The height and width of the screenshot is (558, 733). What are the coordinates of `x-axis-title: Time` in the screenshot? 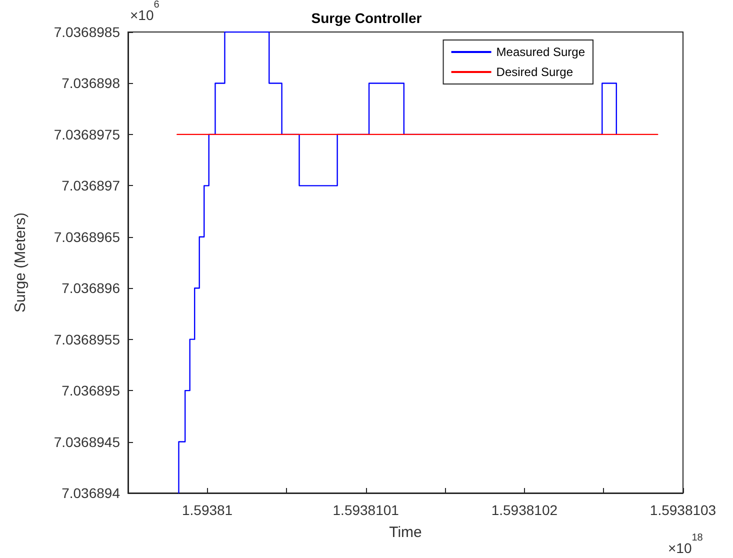 It's located at (405, 532).